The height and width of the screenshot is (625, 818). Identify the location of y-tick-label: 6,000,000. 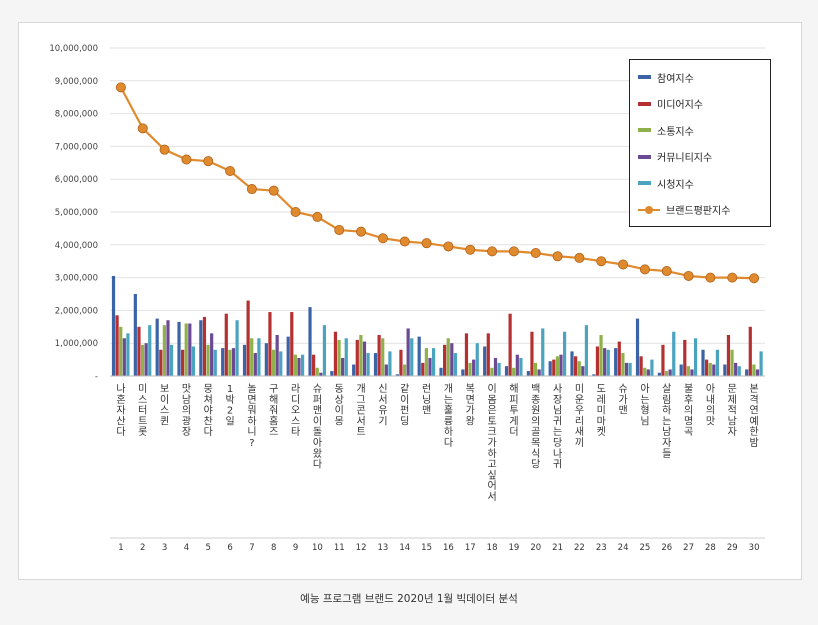
(76, 180).